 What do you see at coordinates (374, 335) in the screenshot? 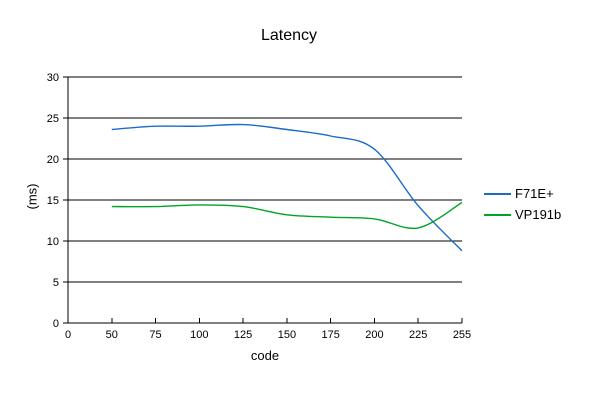
I see `x-tick-label: 200` at bounding box center [374, 335].